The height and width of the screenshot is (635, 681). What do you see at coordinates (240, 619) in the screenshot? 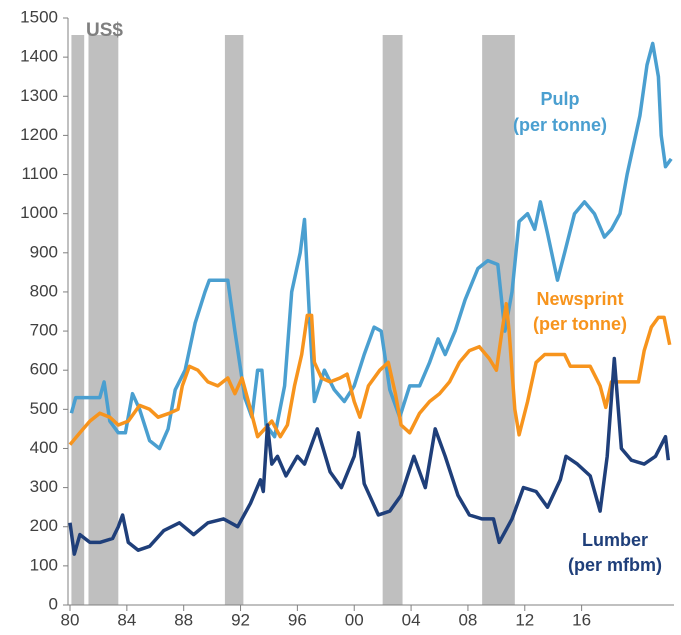
I see `x-tick-label: 92` at bounding box center [240, 619].